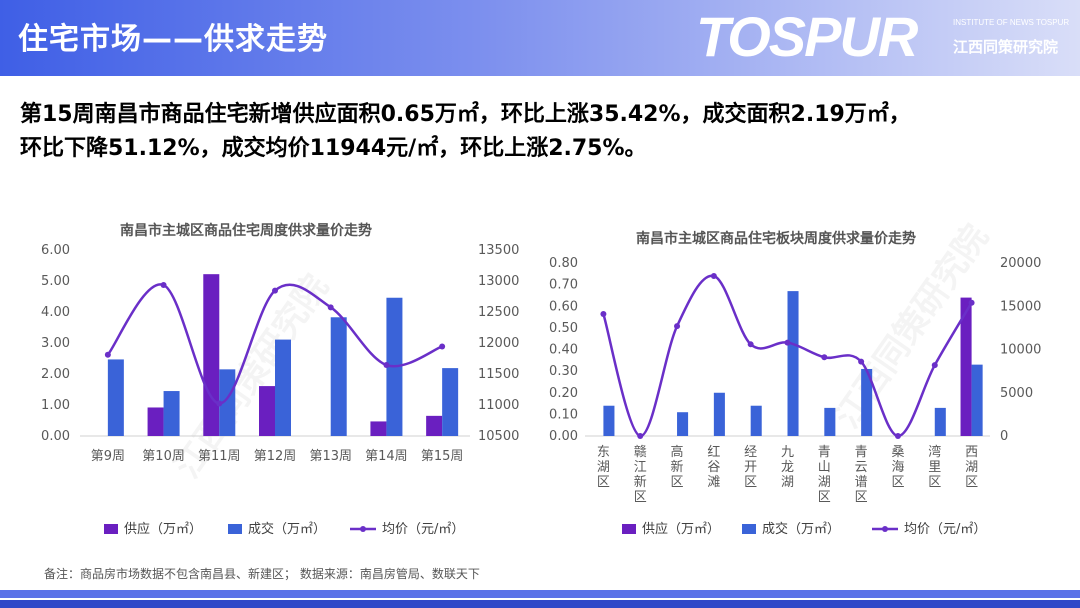  Describe the element at coordinates (363, 529) in the screenshot. I see `chart-1-legend-dot-price` at that location.